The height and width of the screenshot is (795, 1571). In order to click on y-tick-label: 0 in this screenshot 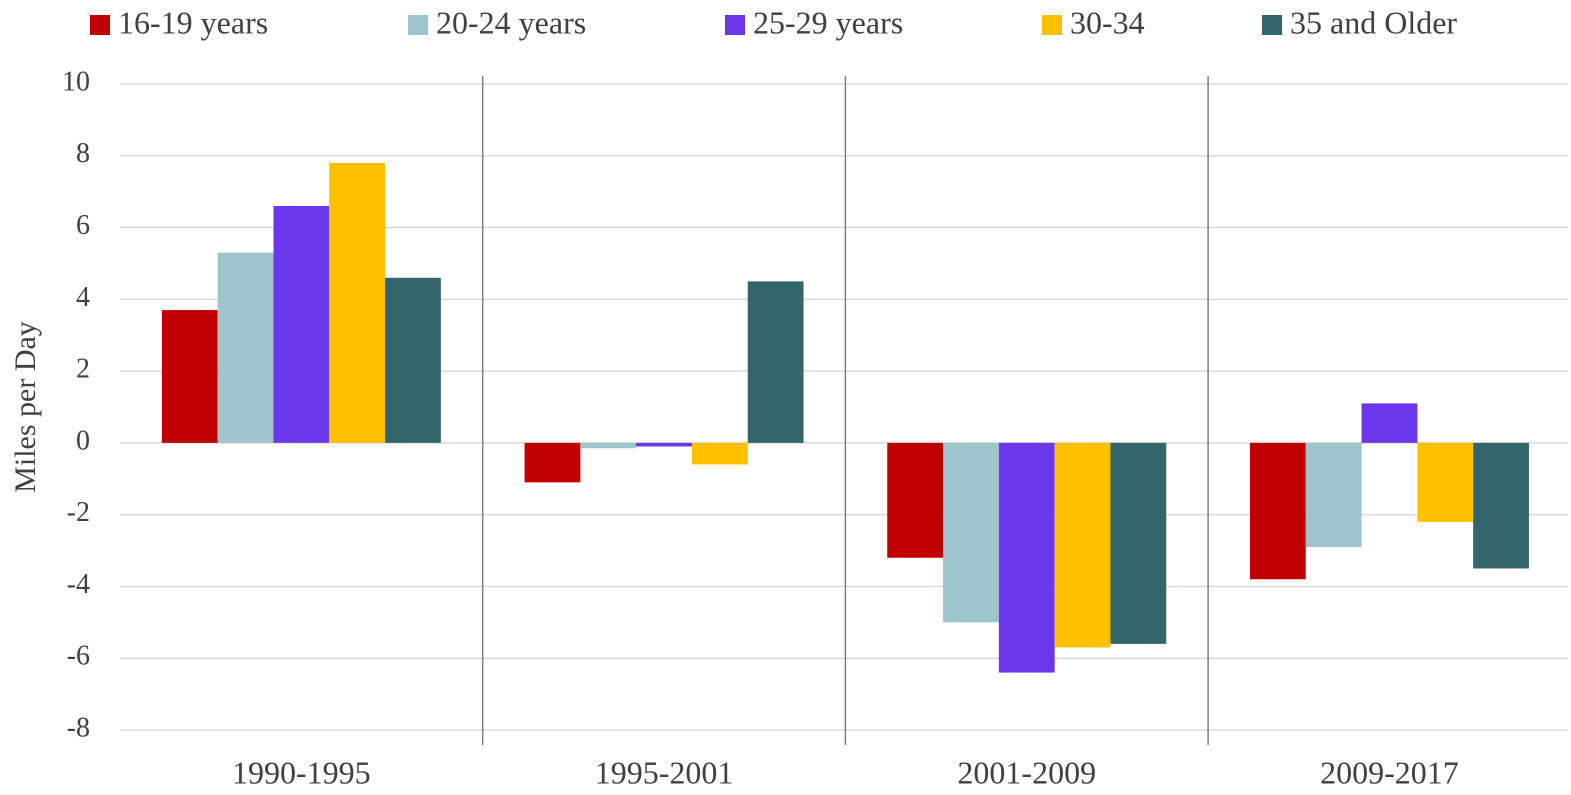, I will do `click(83, 440)`.